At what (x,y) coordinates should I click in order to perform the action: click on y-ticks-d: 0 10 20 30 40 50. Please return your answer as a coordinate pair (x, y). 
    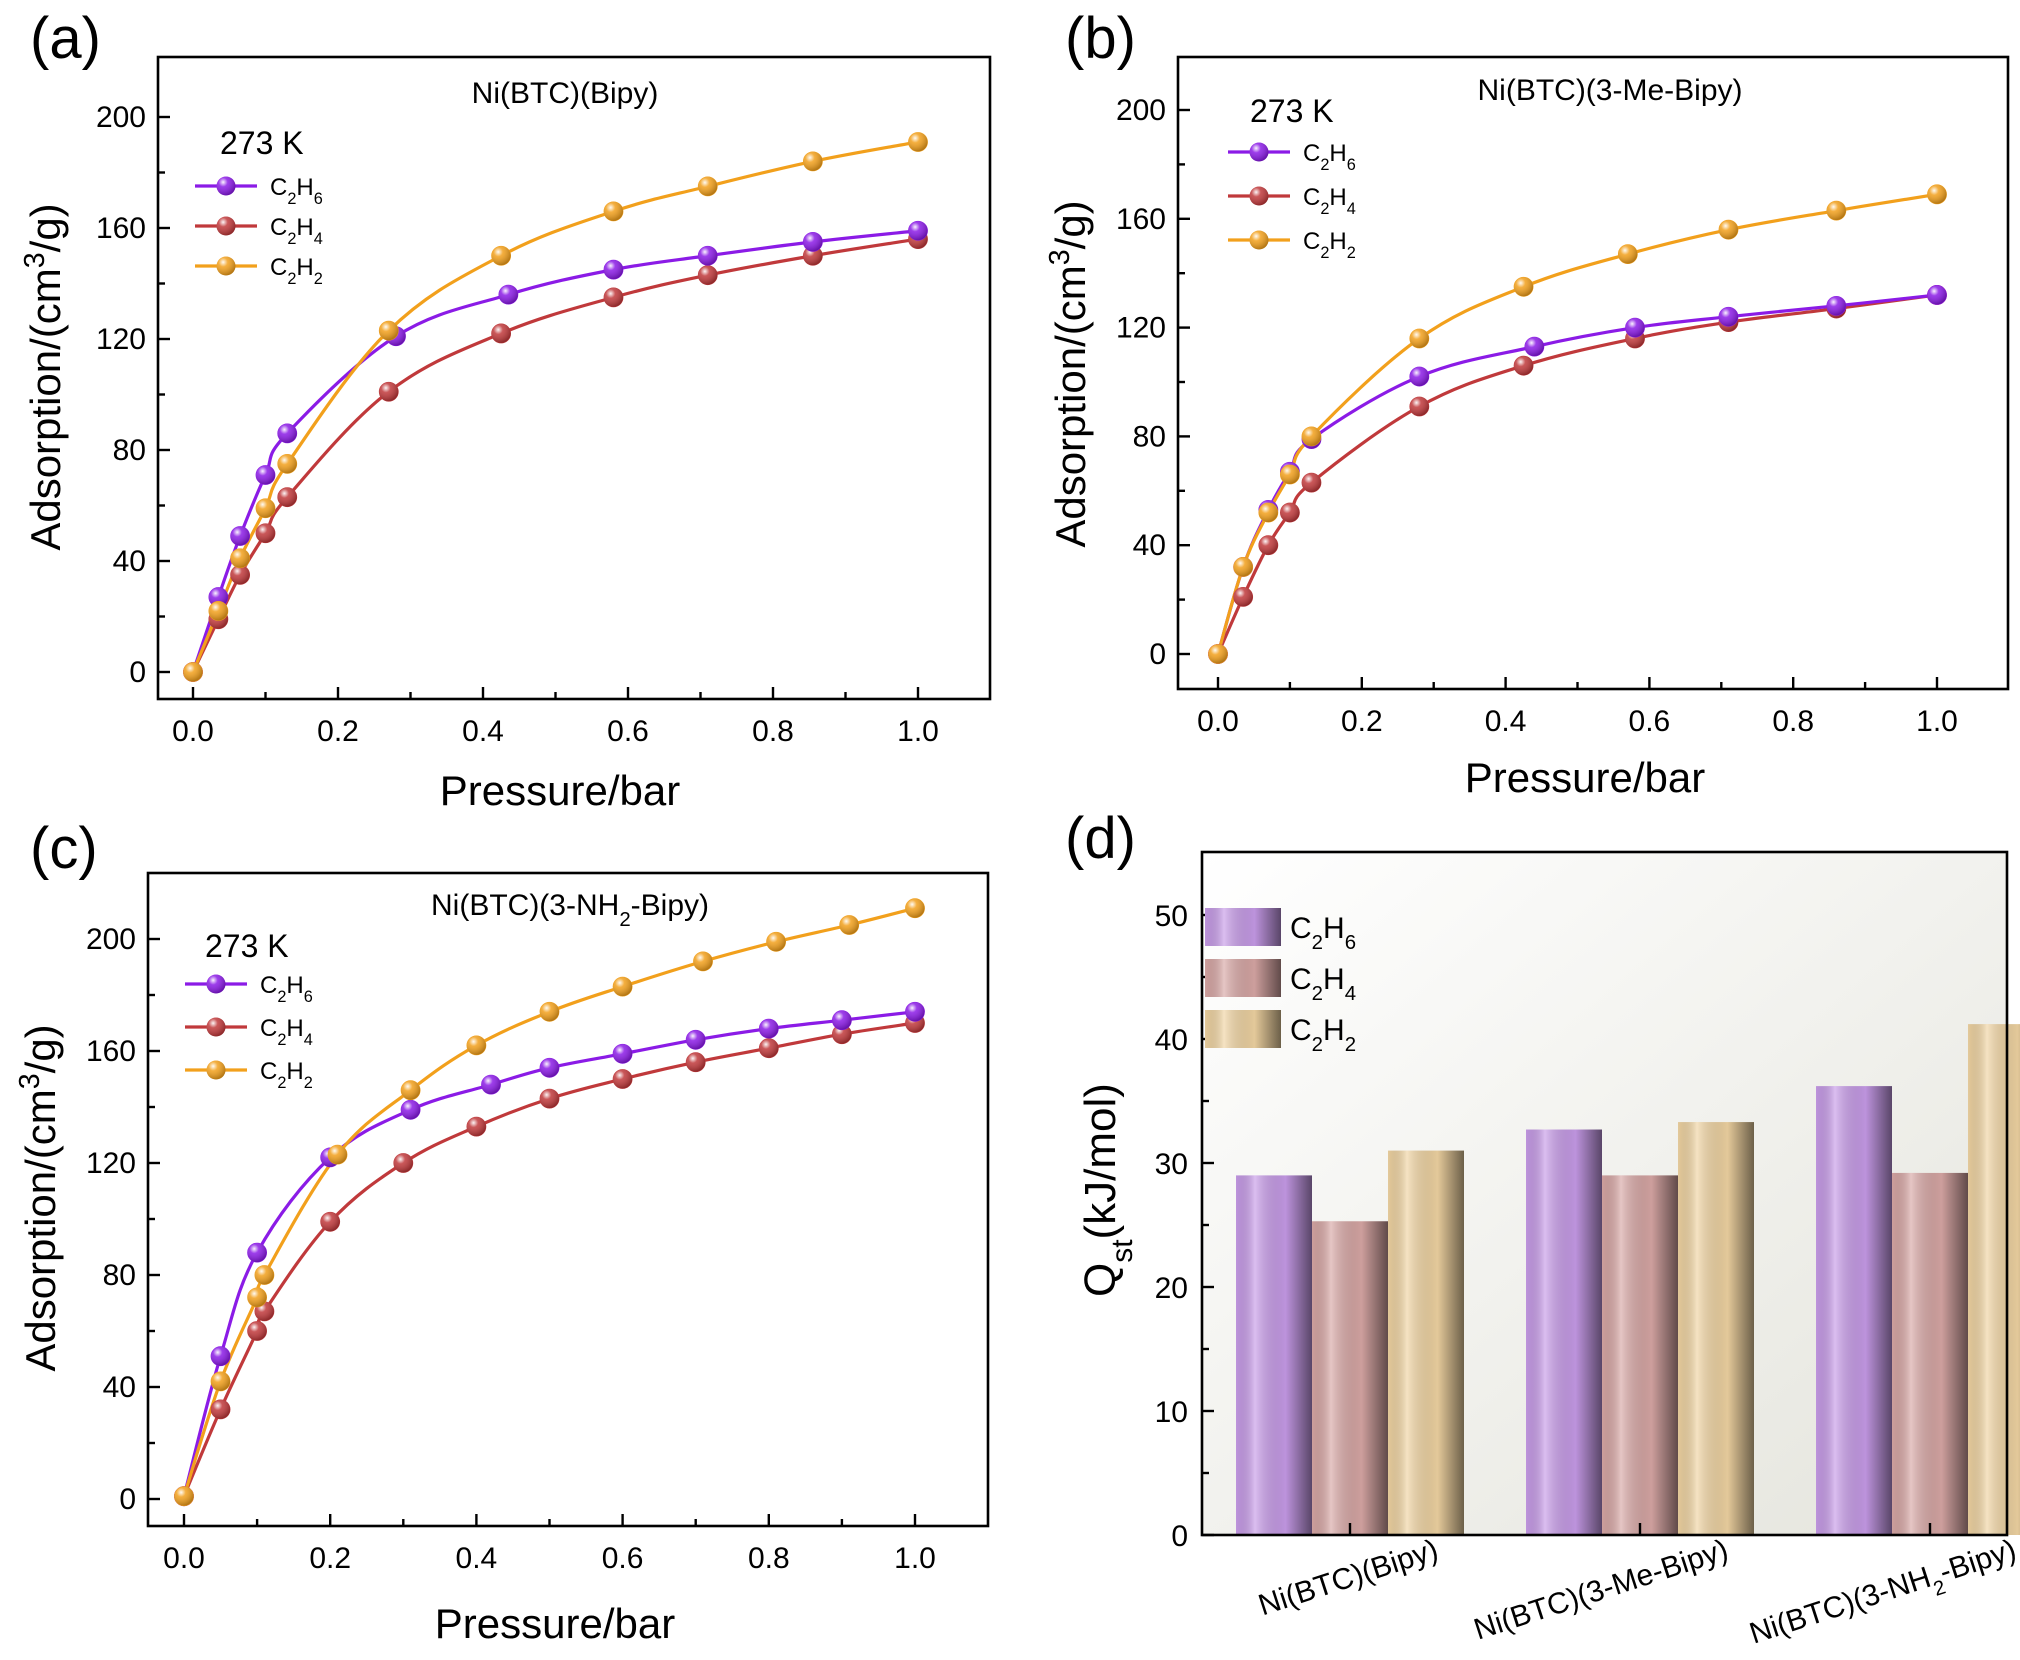
    Looking at the image, I should click on (1184, 1226).